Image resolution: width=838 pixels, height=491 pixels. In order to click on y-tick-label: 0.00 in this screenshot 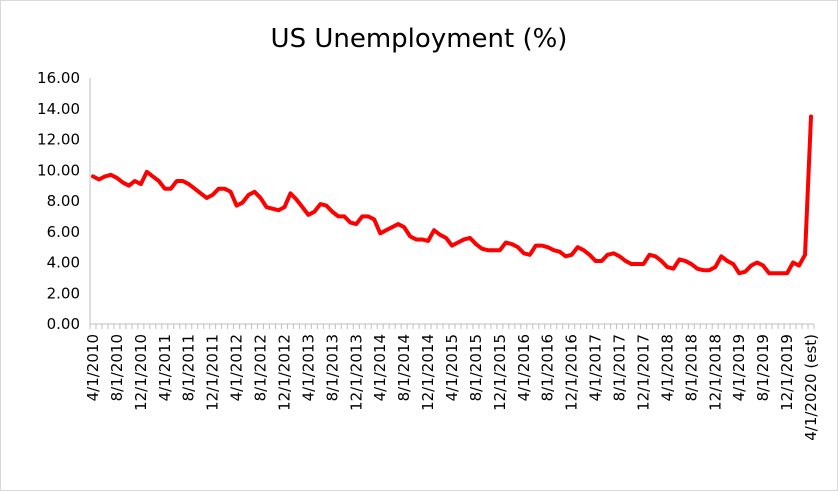, I will do `click(63, 324)`.